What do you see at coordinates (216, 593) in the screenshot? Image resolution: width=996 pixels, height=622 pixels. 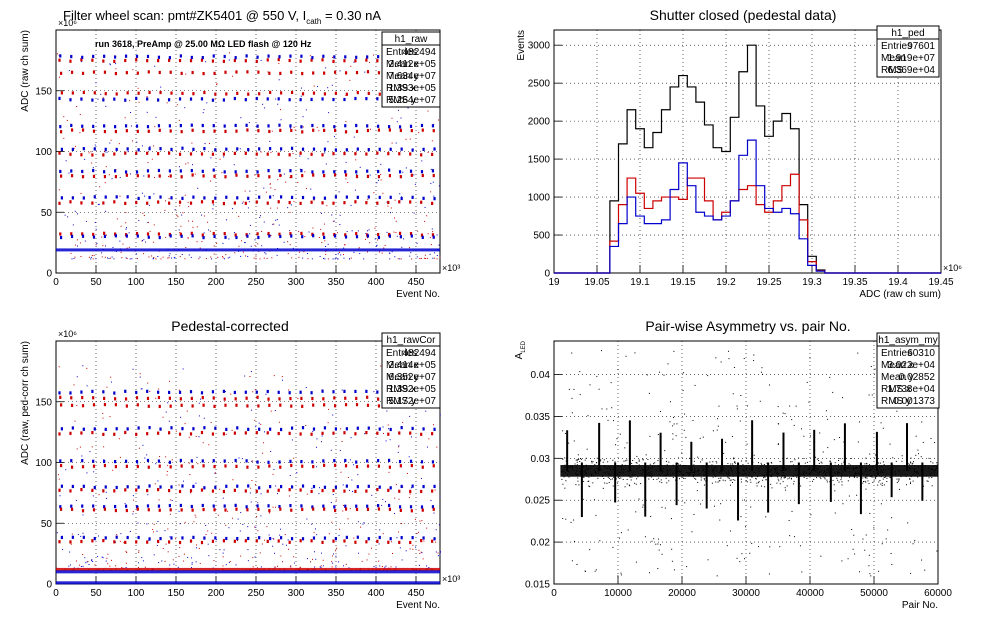 I see `x-tick-label: 200` at bounding box center [216, 593].